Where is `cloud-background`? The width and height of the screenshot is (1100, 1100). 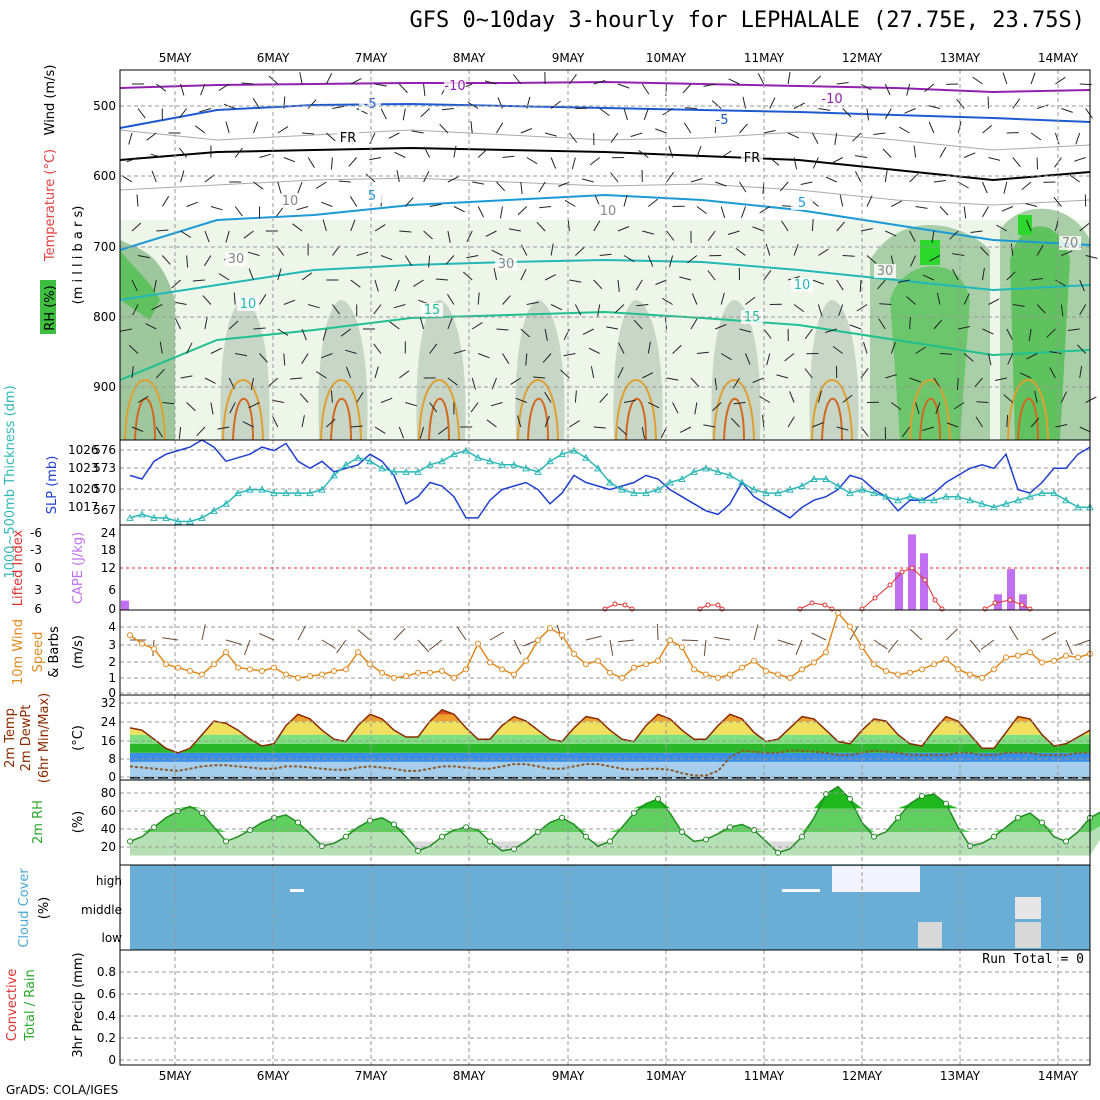
cloud-background is located at coordinates (610, 907).